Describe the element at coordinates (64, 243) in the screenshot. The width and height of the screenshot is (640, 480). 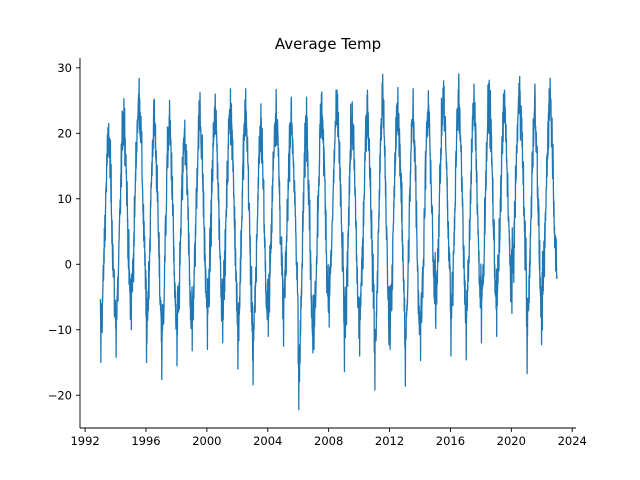
I see `y-axis: −20 −10 0 10 20 30` at that location.